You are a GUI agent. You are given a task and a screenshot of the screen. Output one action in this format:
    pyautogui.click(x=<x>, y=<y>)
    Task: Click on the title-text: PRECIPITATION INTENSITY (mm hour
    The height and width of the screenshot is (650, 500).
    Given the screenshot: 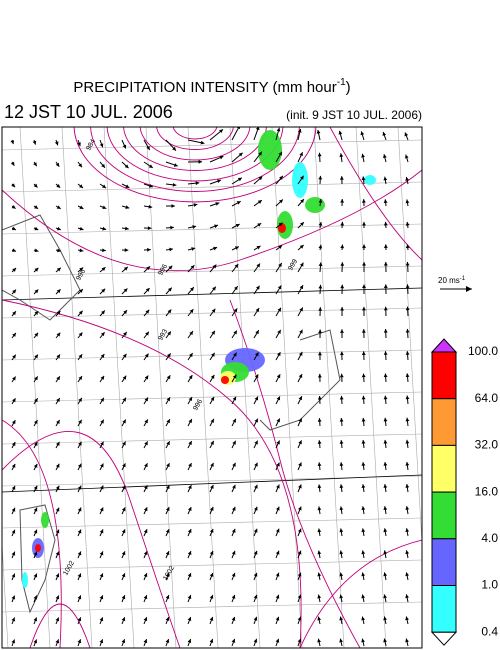 What is the action you would take?
    pyautogui.click(x=204, y=87)
    